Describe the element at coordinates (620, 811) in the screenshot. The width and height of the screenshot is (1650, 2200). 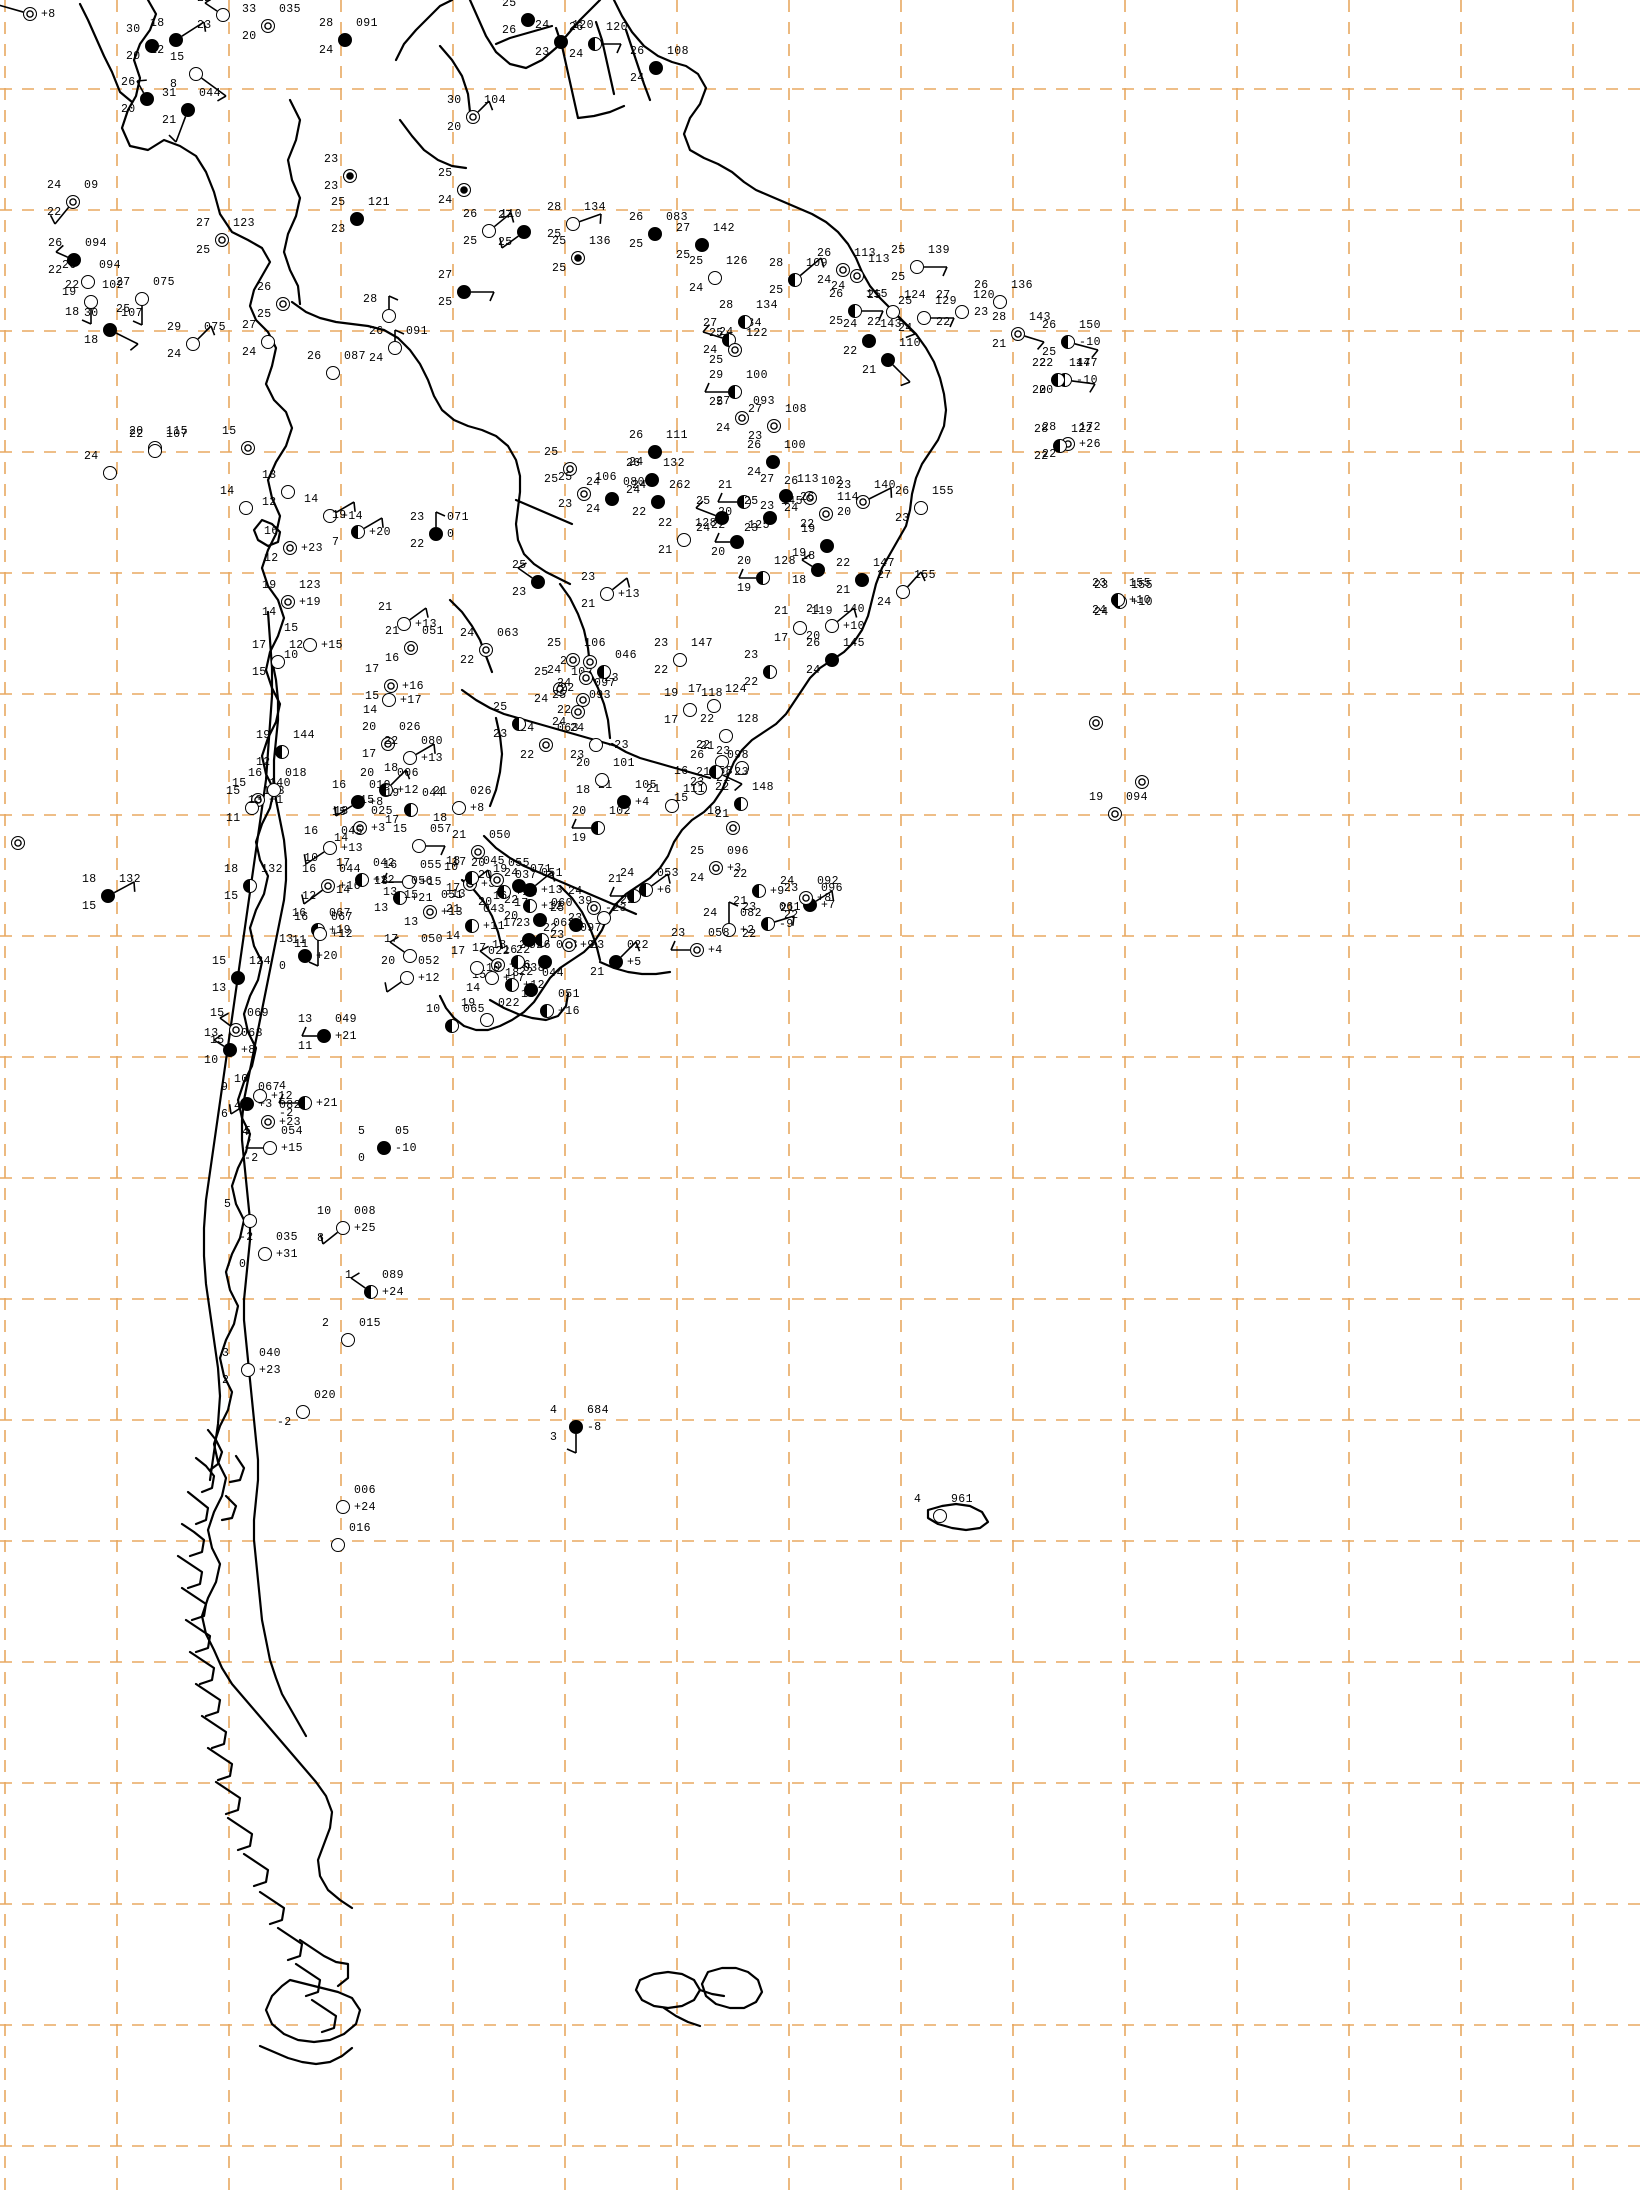
I see `pressure-value: 102` at that location.